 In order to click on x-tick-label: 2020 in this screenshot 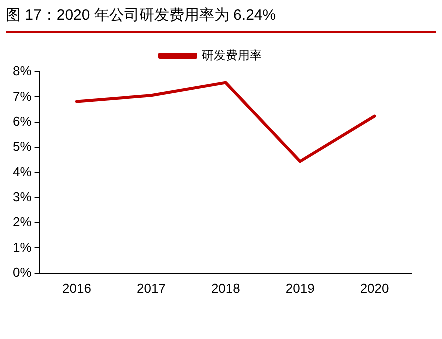, I will do `click(375, 288)`.